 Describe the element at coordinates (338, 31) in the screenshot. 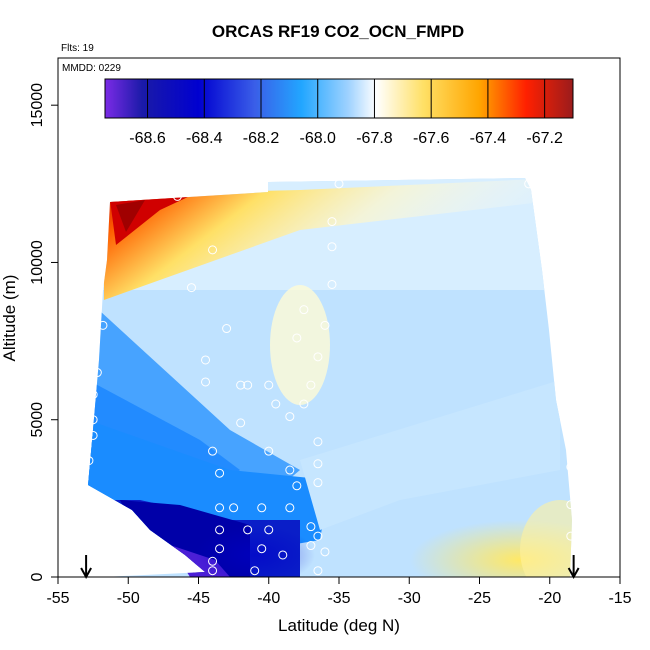

I see `chart-title: ORCAS RF19 CO2_OCN_FMPD` at that location.